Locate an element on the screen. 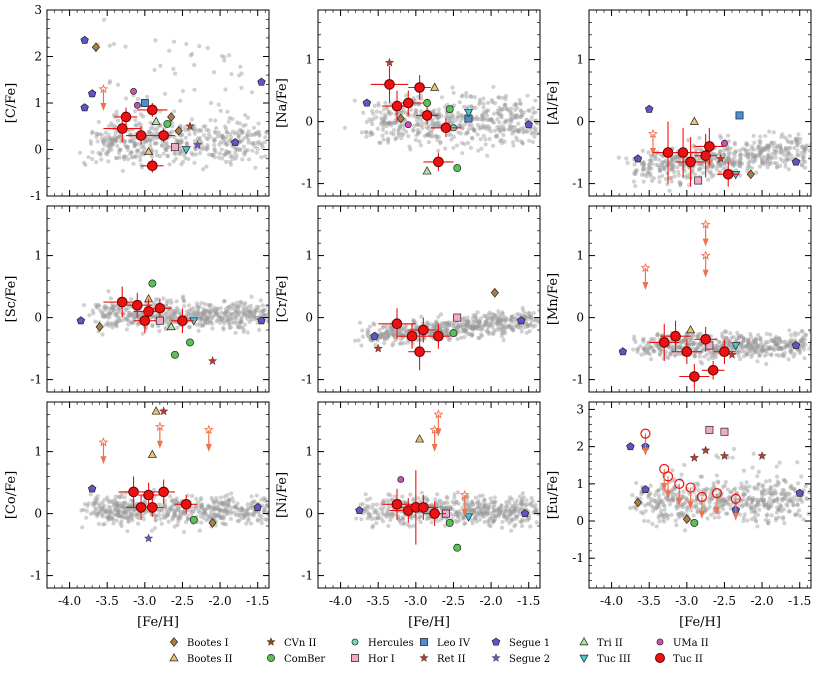  point-ret-ii is located at coordinates (378, 348).